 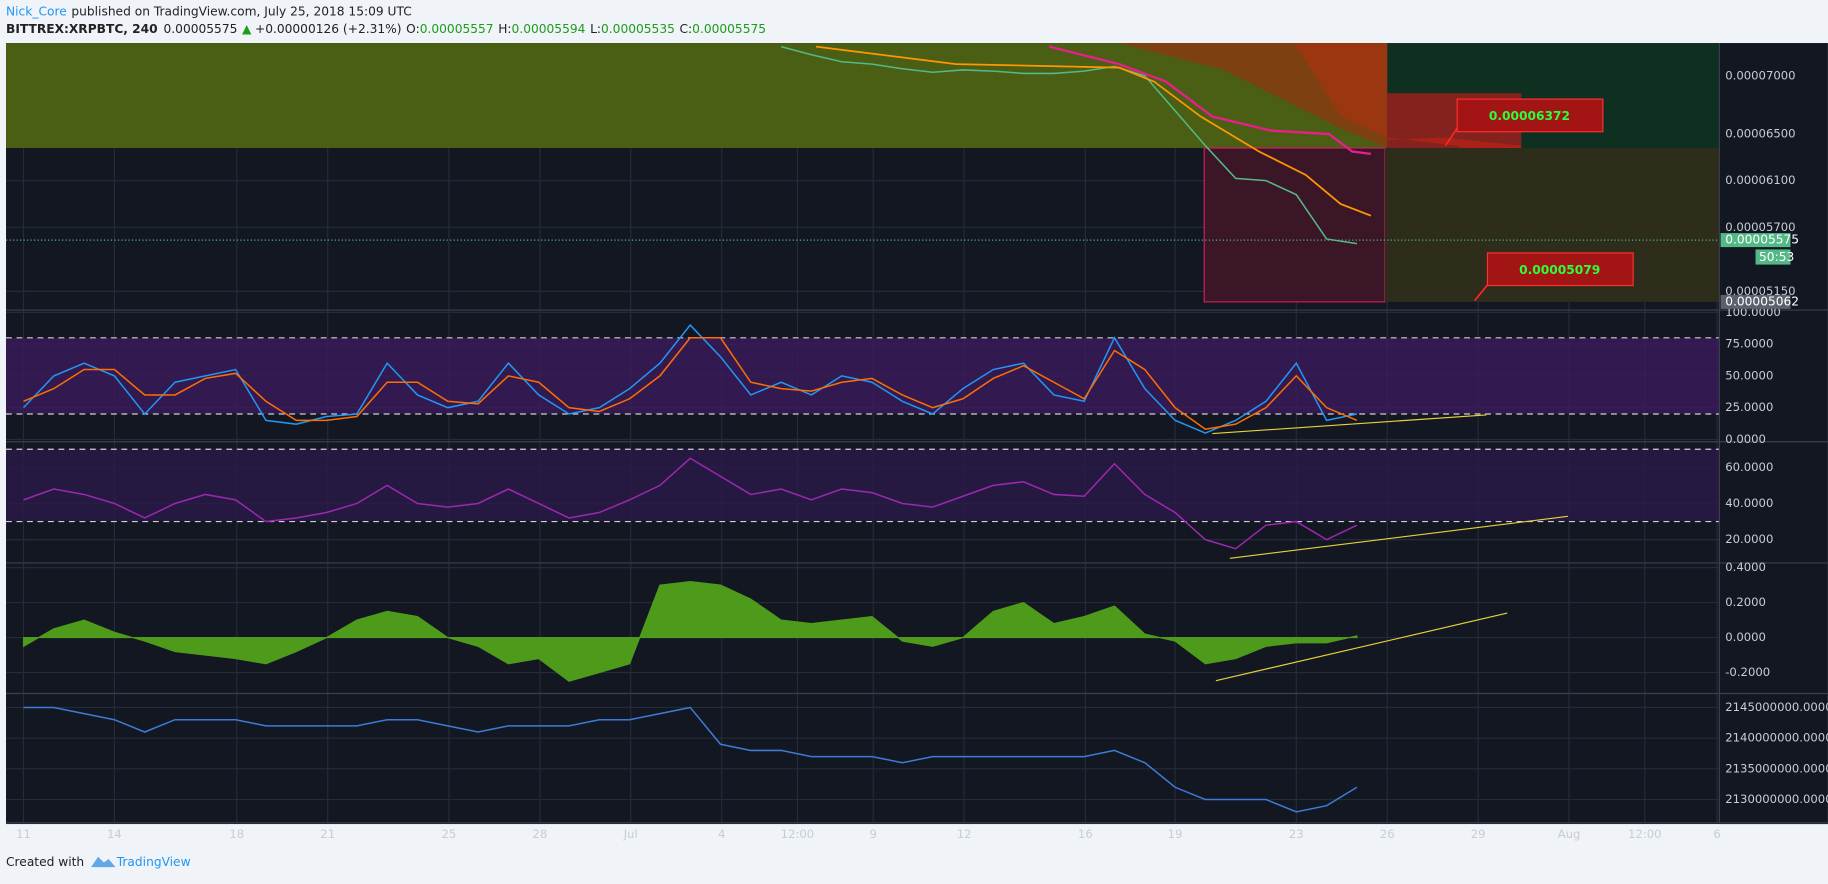 What do you see at coordinates (1747, 672) in the screenshot?
I see `y-tick-label: -0.2000` at bounding box center [1747, 672].